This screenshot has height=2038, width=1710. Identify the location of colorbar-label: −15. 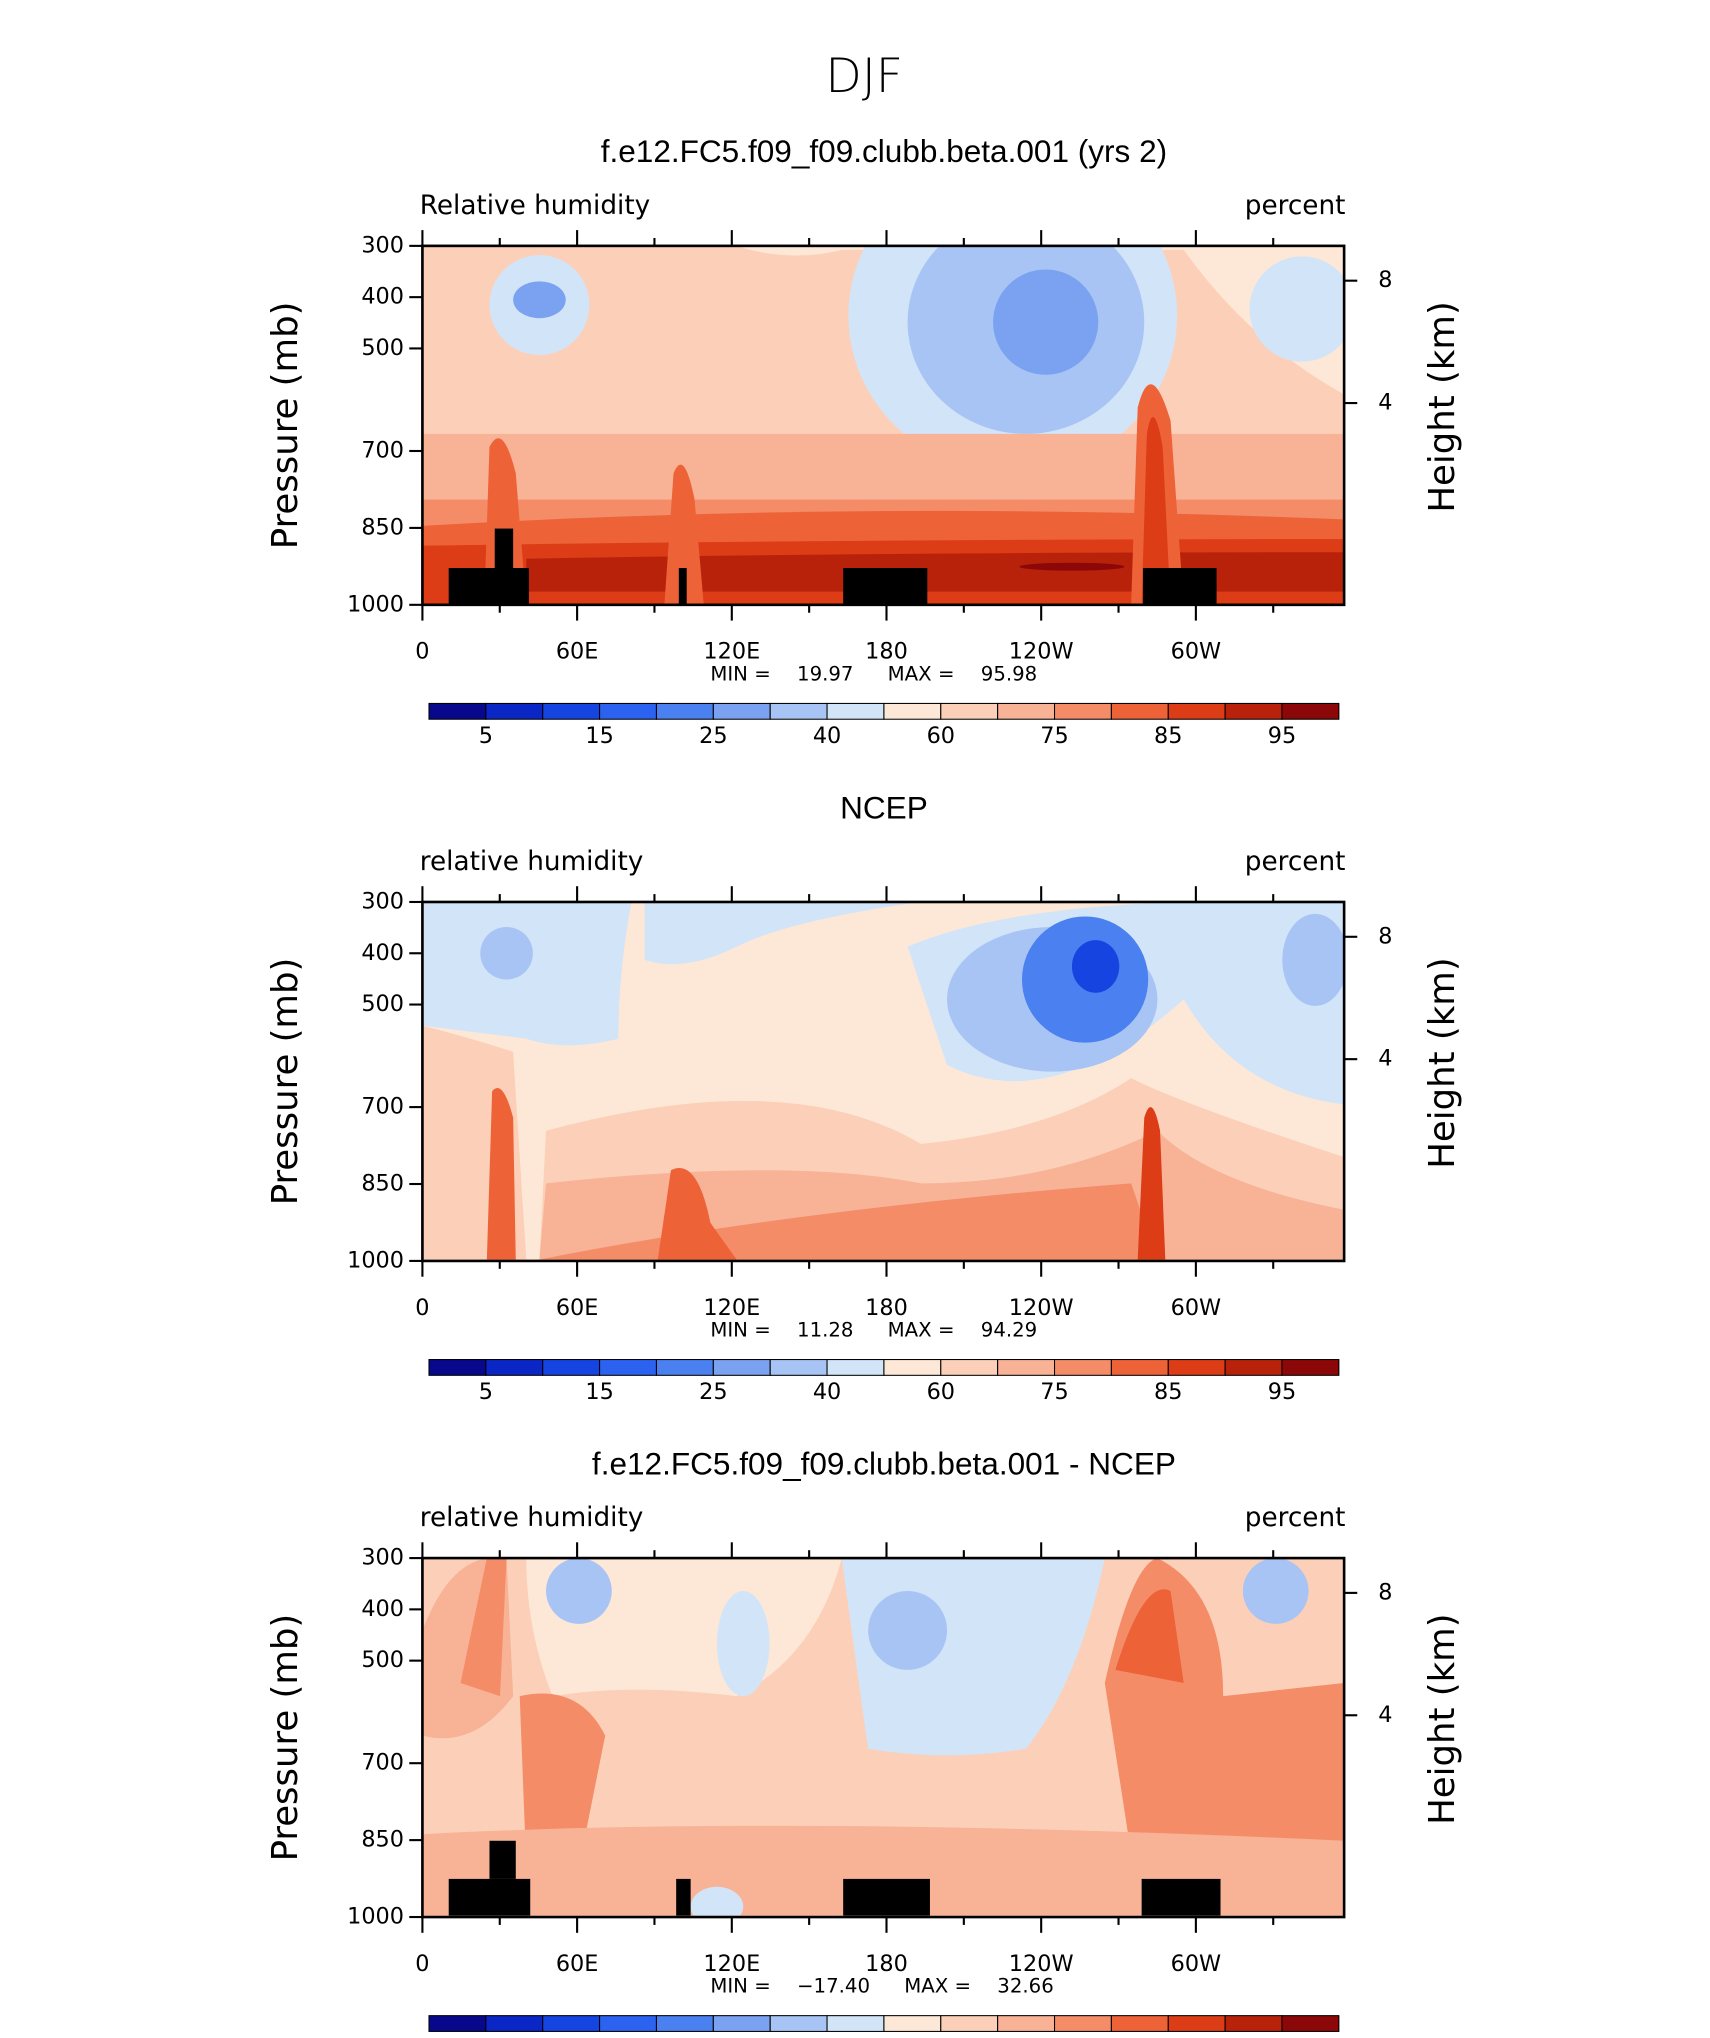
(713, 2036).